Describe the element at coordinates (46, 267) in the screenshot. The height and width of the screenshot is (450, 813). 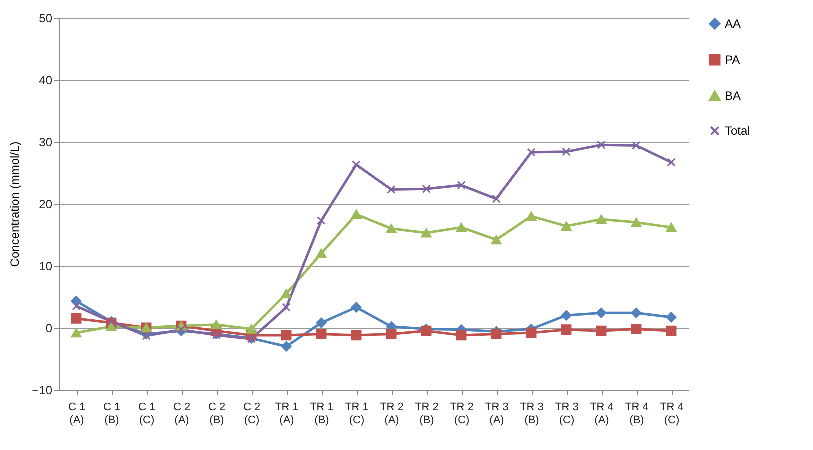
I see `y-tick-label: 10` at that location.